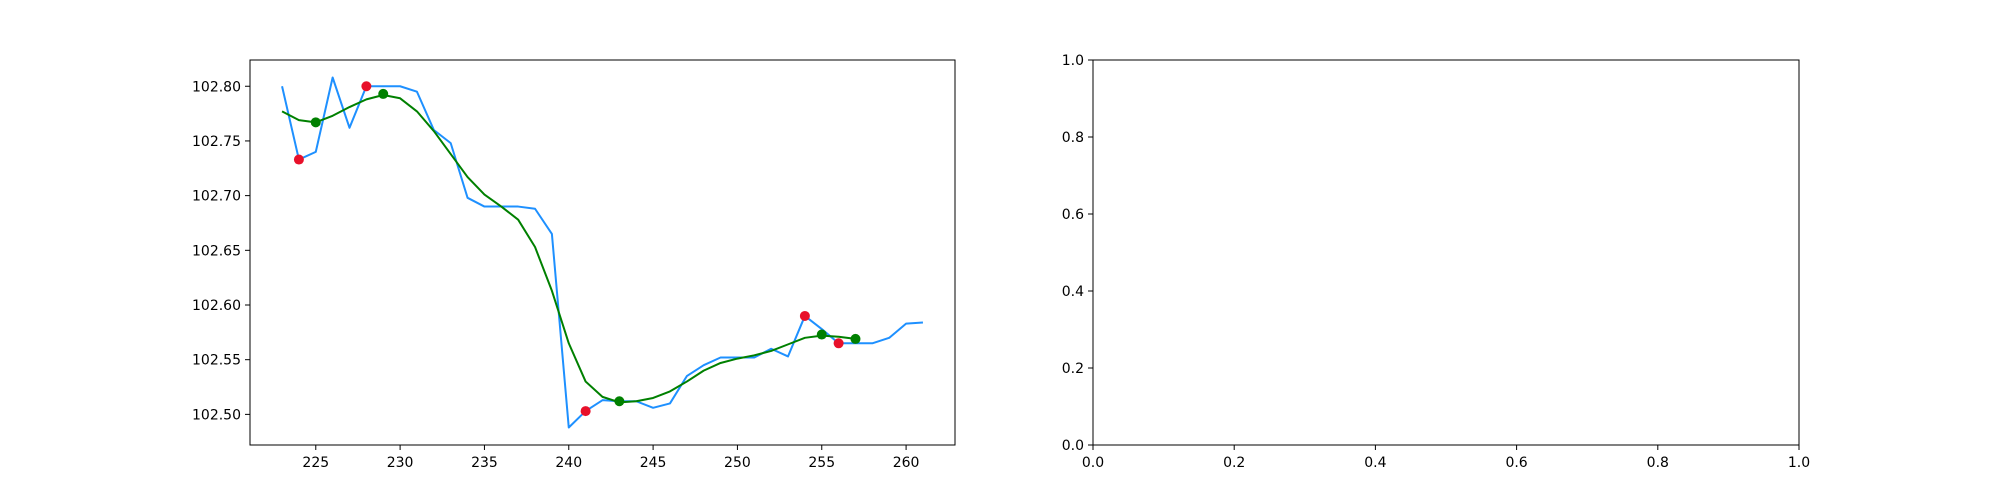 This screenshot has width=2000, height=500. I want to click on x-tick-label: 1.0, so click(1799, 463).